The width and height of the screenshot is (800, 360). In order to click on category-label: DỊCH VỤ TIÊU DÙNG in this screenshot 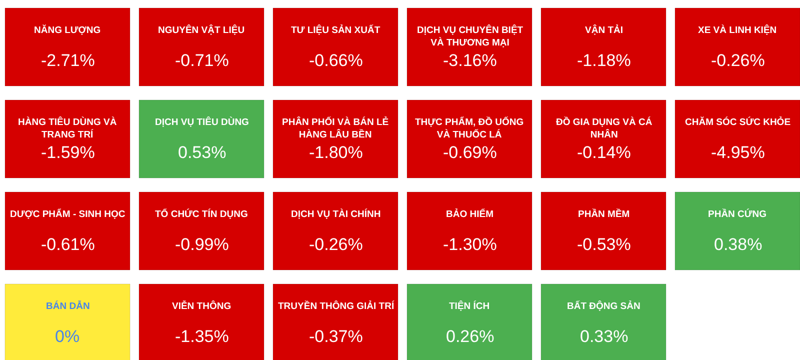, I will do `click(202, 122)`.